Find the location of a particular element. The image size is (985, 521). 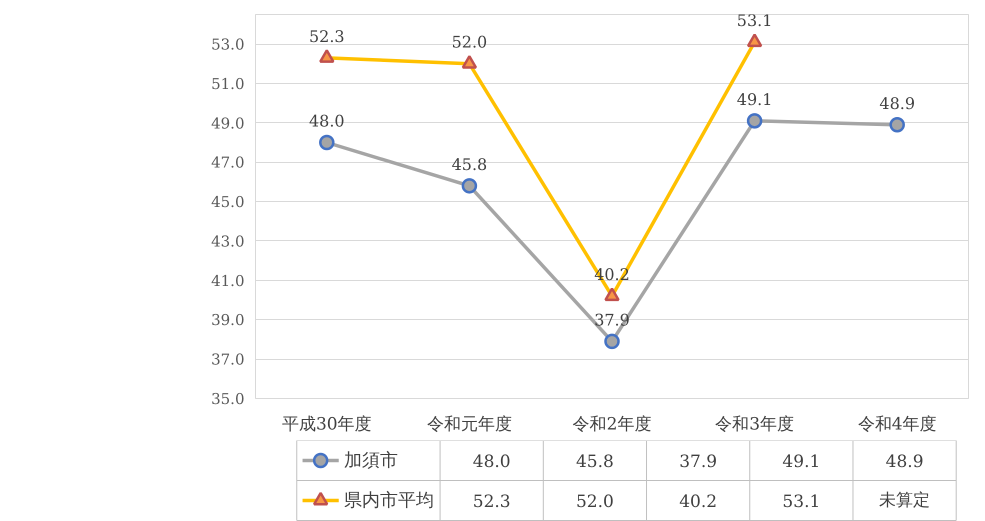

data-label: 52.3 is located at coordinates (326, 36).